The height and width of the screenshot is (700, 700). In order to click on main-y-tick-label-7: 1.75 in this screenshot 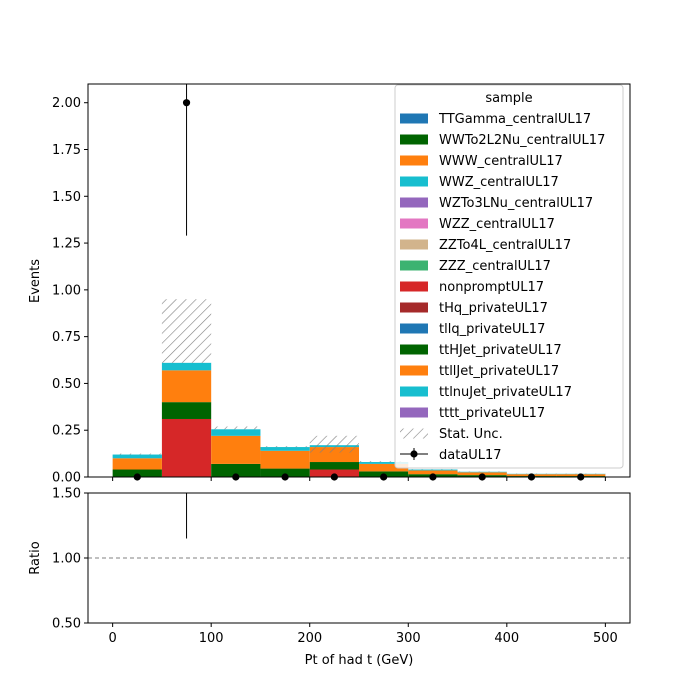, I will do `click(66, 150)`.